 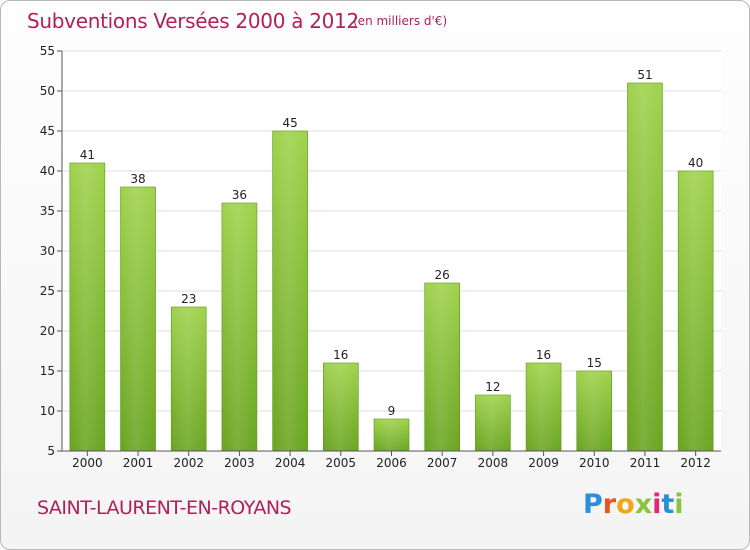 What do you see at coordinates (47, 91) in the screenshot?
I see `y-tick-label: 50` at bounding box center [47, 91].